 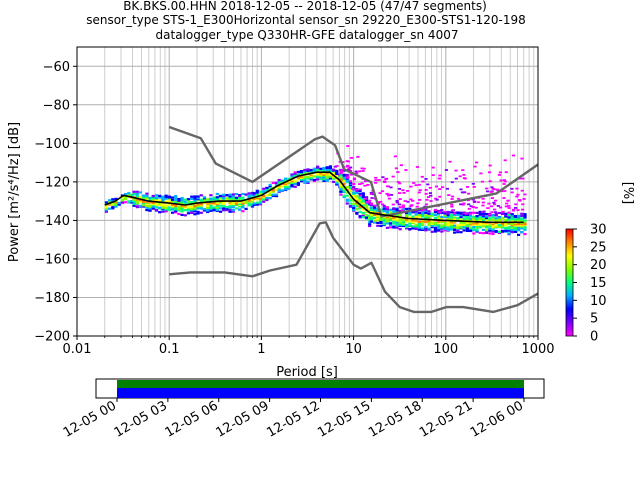 What do you see at coordinates (52, 337) in the screenshot?
I see `y-tick-label: −200` at bounding box center [52, 337].